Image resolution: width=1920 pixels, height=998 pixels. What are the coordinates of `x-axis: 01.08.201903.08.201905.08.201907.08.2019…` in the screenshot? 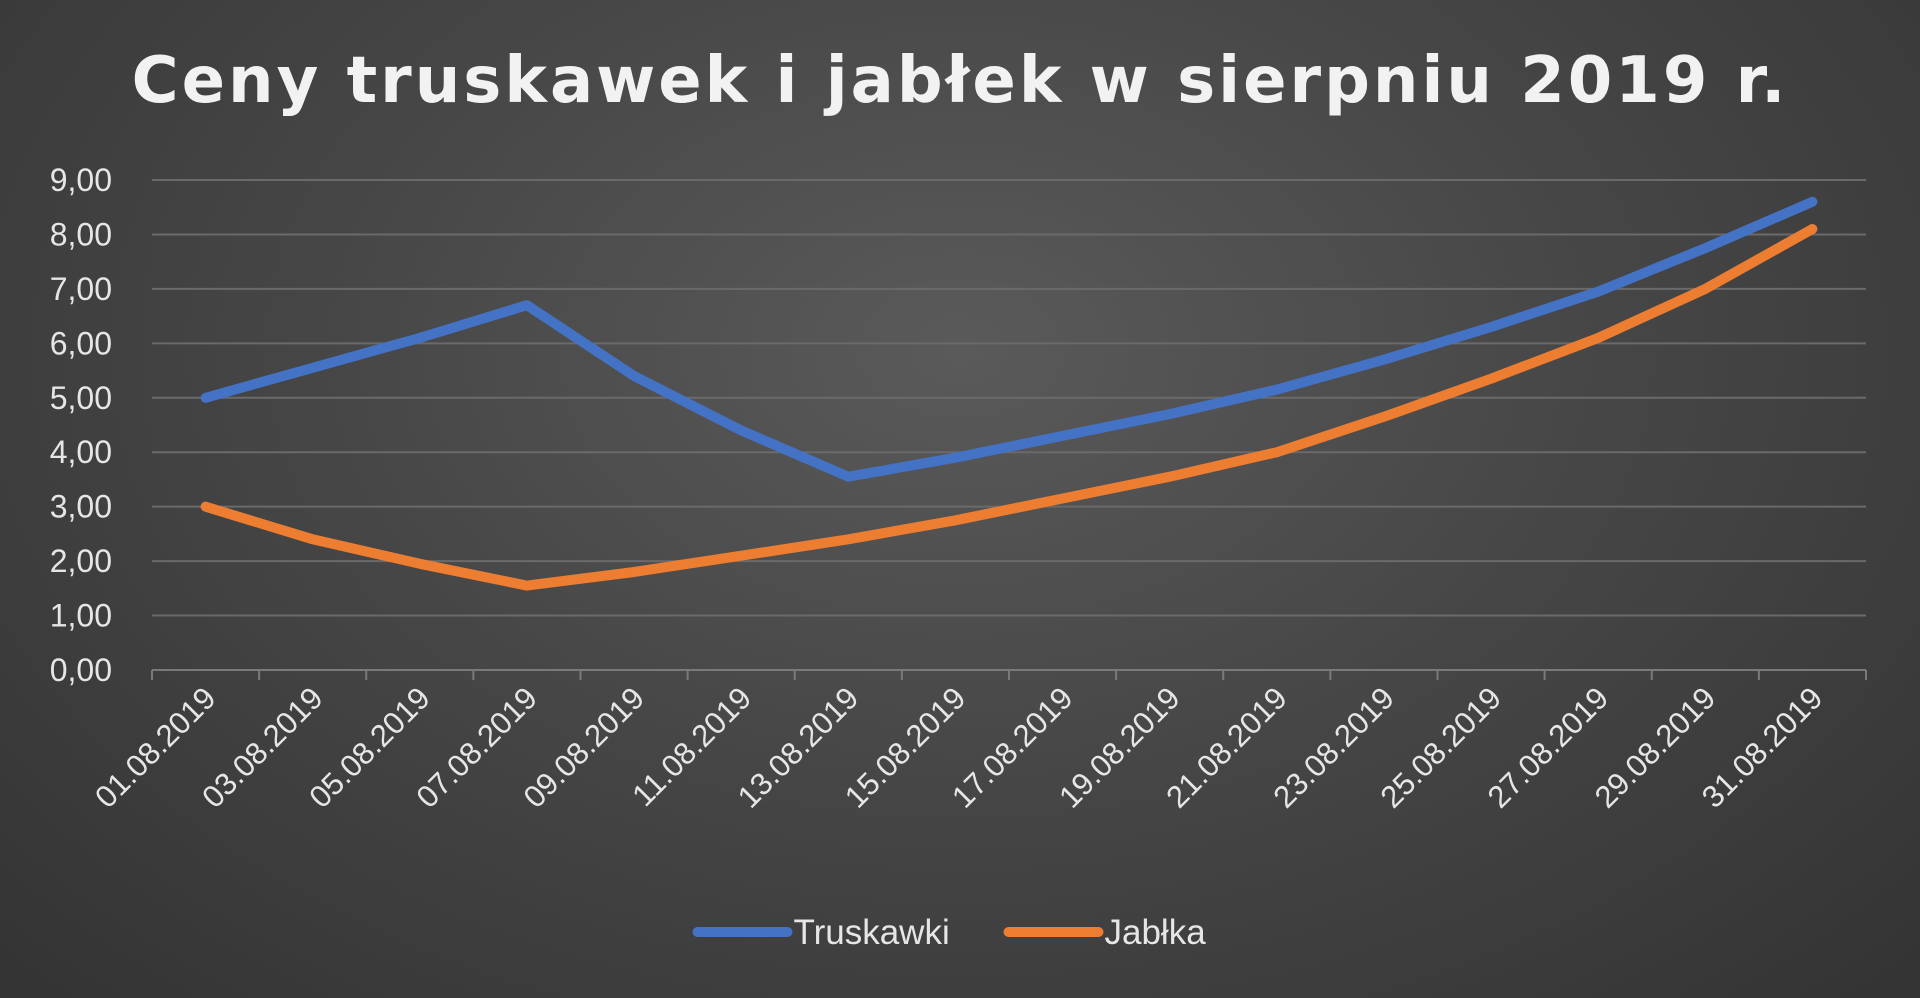 It's located at (977, 742).